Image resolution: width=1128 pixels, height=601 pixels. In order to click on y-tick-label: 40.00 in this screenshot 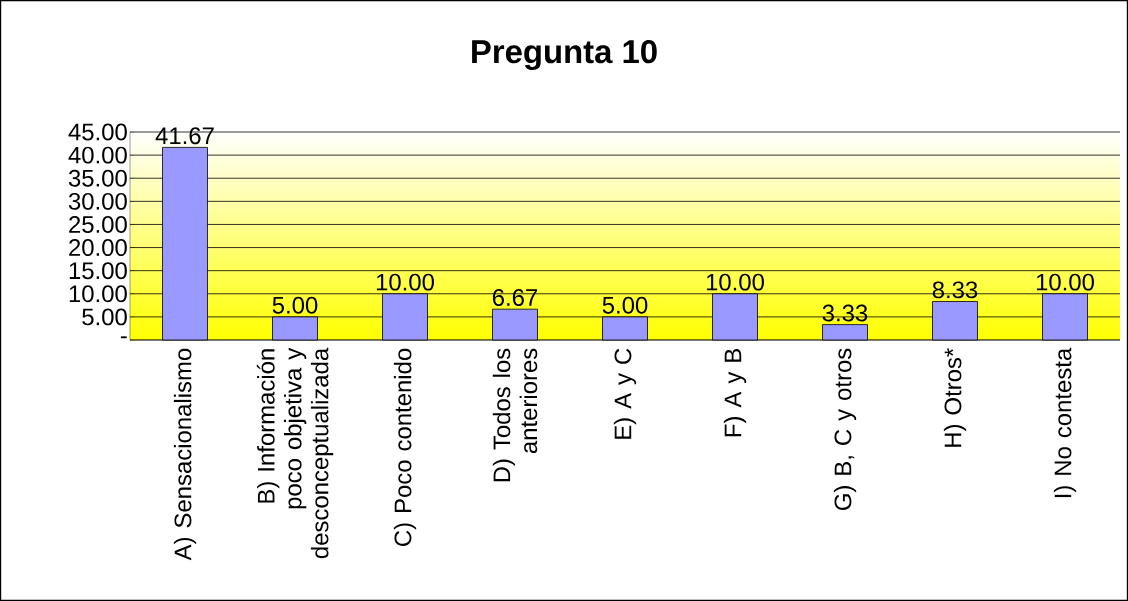, I will do `click(97, 155)`.